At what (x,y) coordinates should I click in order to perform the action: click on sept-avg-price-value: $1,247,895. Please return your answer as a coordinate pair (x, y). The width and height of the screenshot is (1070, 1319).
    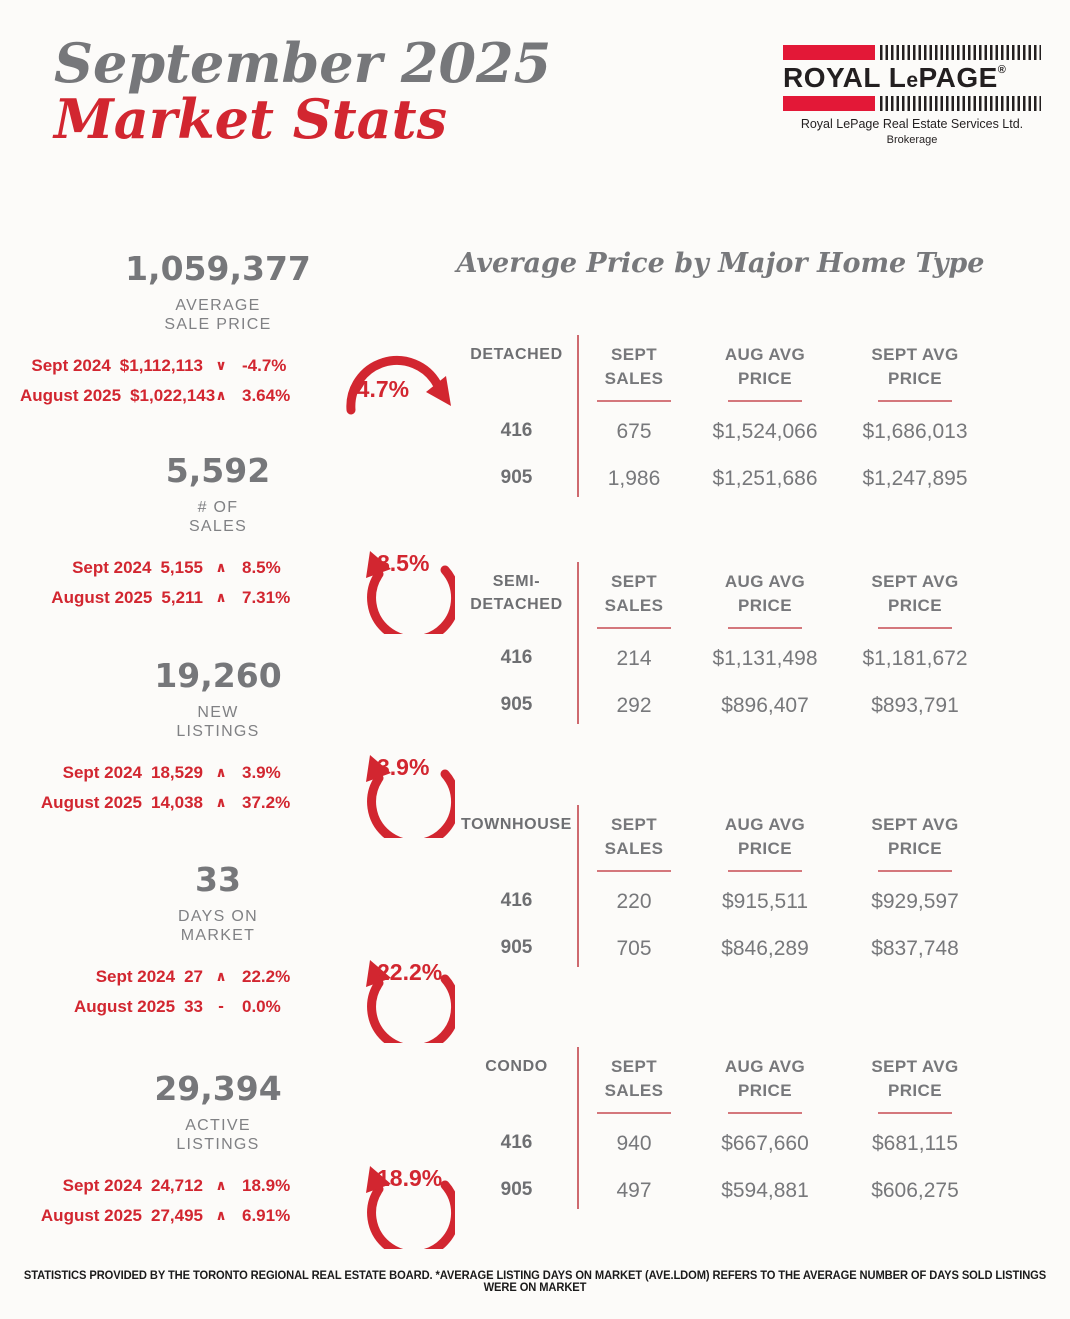
    Looking at the image, I should click on (915, 478).